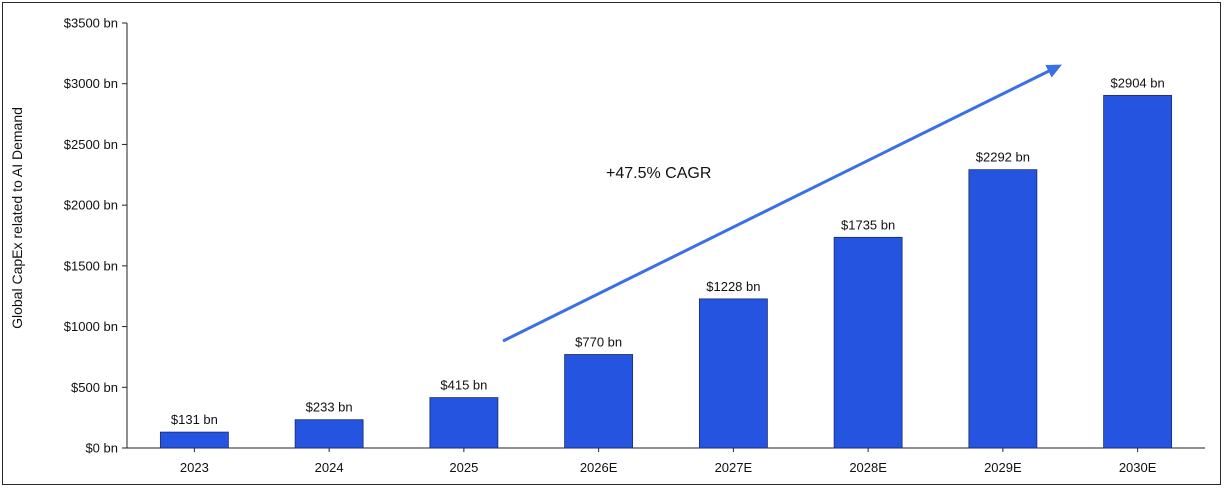 The width and height of the screenshot is (1225, 489). What do you see at coordinates (17, 218) in the screenshot?
I see `y-axis-title: Global CapEx related to AI Demand` at bounding box center [17, 218].